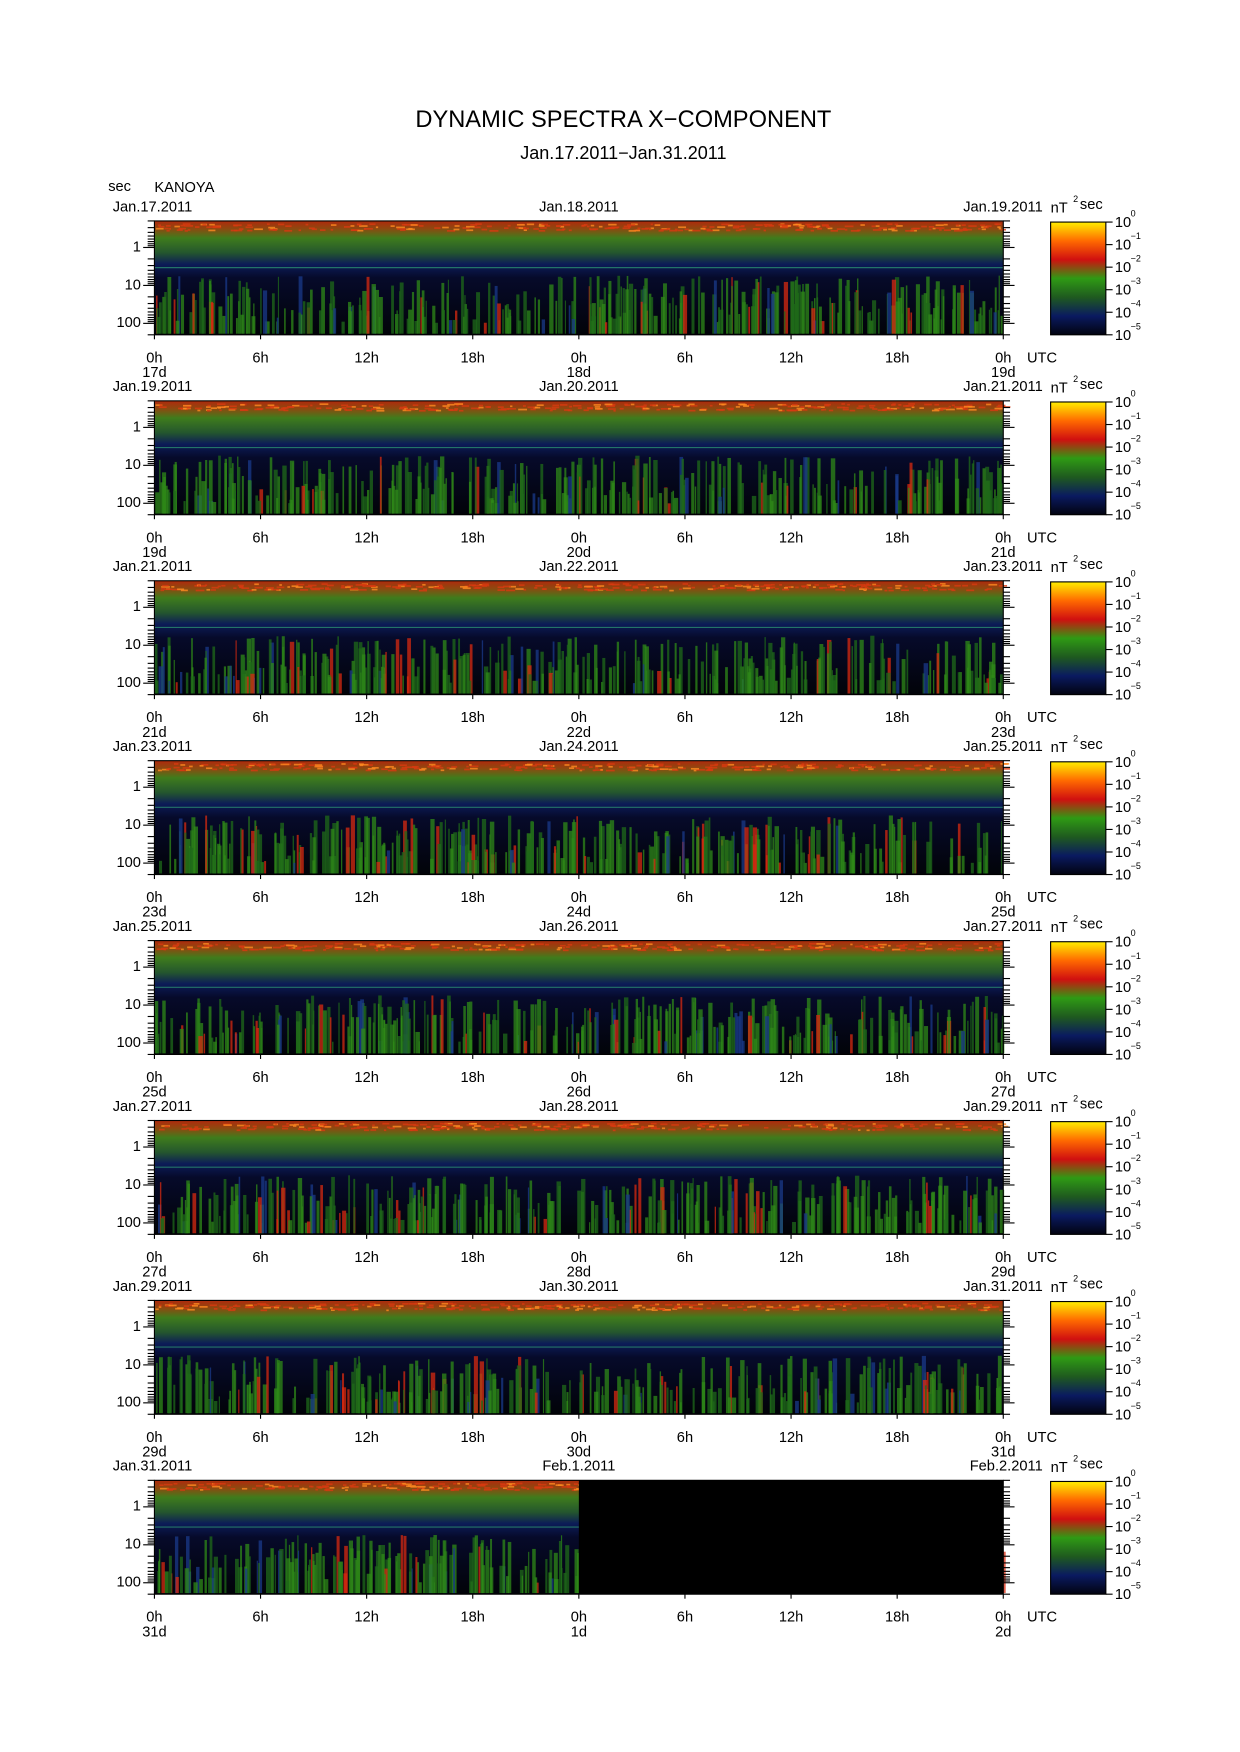 This screenshot has height=1752, width=1240. Describe the element at coordinates (128, 1223) in the screenshot. I see `y-tick-label: 100` at that location.